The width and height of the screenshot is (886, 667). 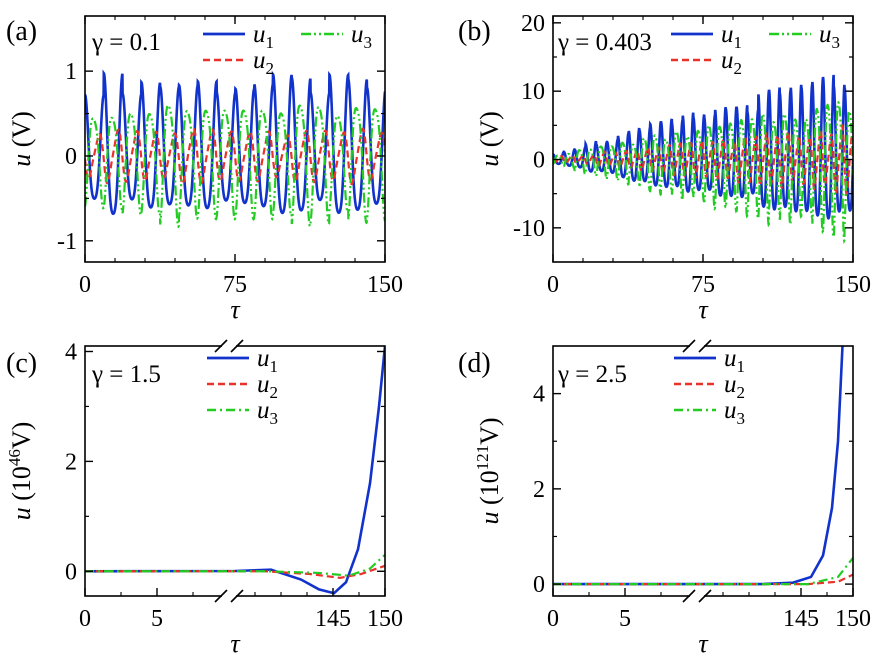 What do you see at coordinates (488, 470) in the screenshot?
I see `y-axis-label: u (10121V)` at bounding box center [488, 470].